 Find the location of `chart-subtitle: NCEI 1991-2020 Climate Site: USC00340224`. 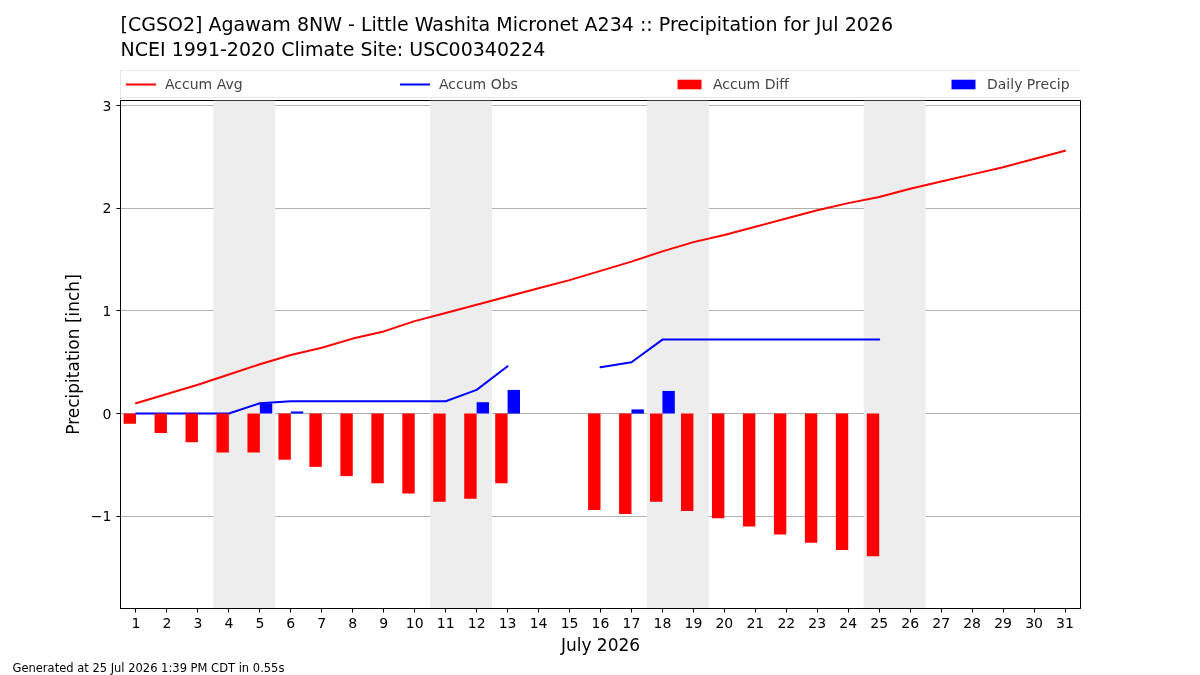

chart-subtitle: NCEI 1991-2020 Climate Site: USC00340224 is located at coordinates (333, 48).